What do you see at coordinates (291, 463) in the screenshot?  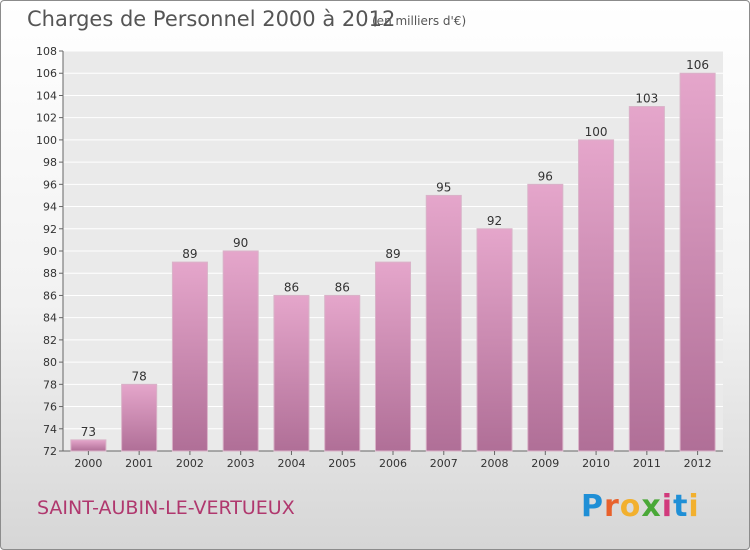 I see `x-tick-label-2004: 2004` at bounding box center [291, 463].